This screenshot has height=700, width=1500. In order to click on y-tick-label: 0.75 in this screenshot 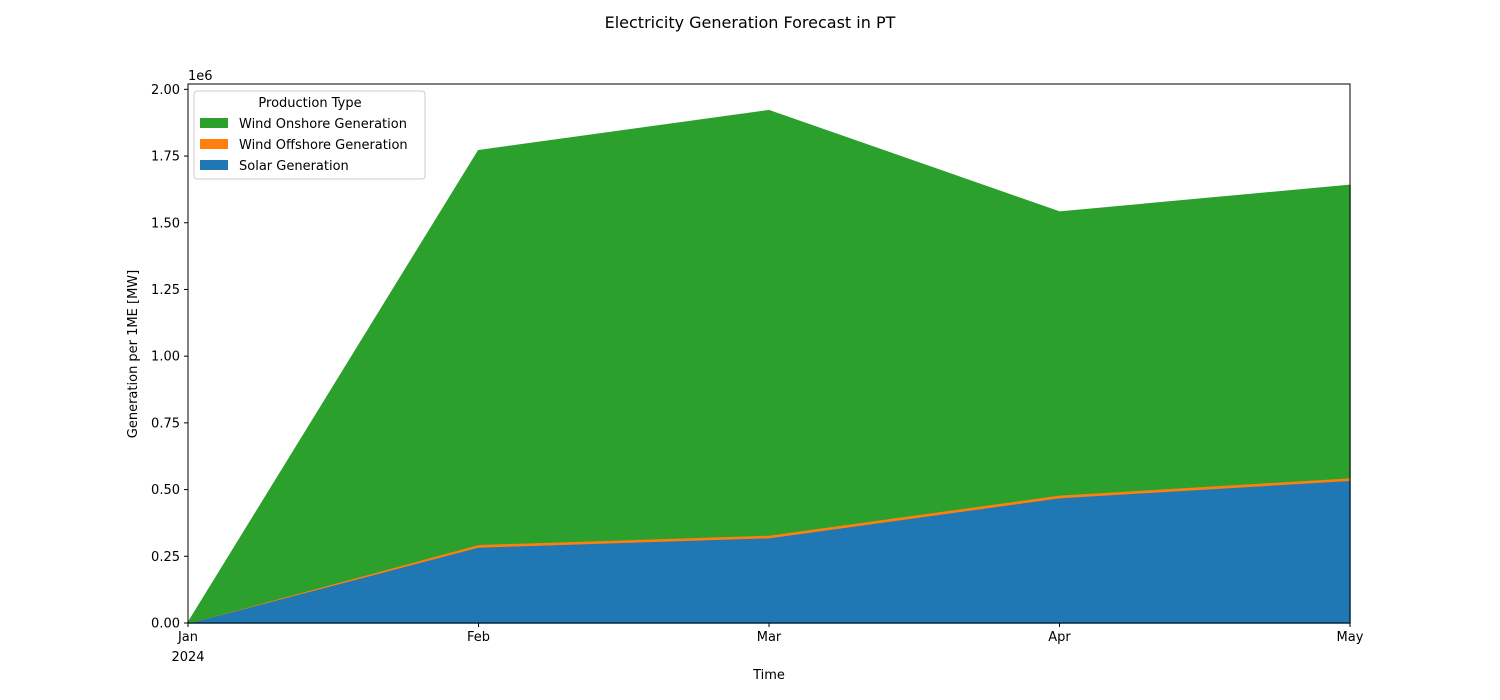, I will do `click(165, 423)`.